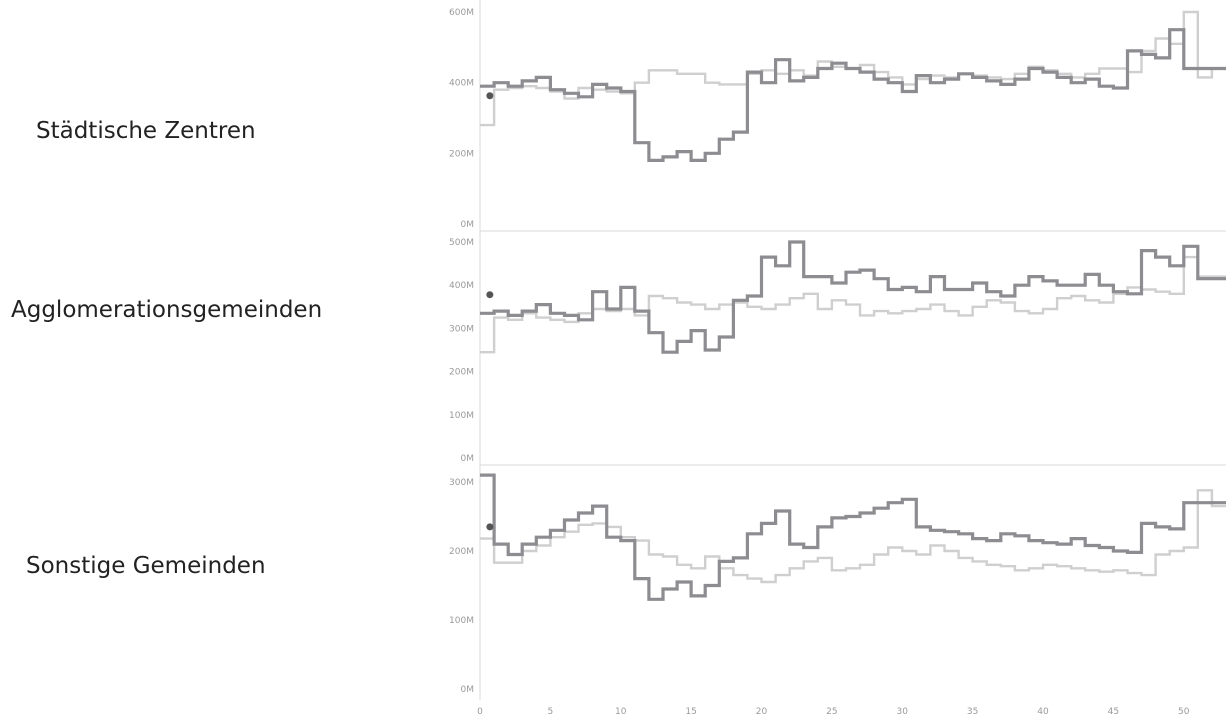 Image resolution: width=1226 pixels, height=719 pixels. Describe the element at coordinates (461, 243) in the screenshot. I see `y-tick-label: 500M` at that location.